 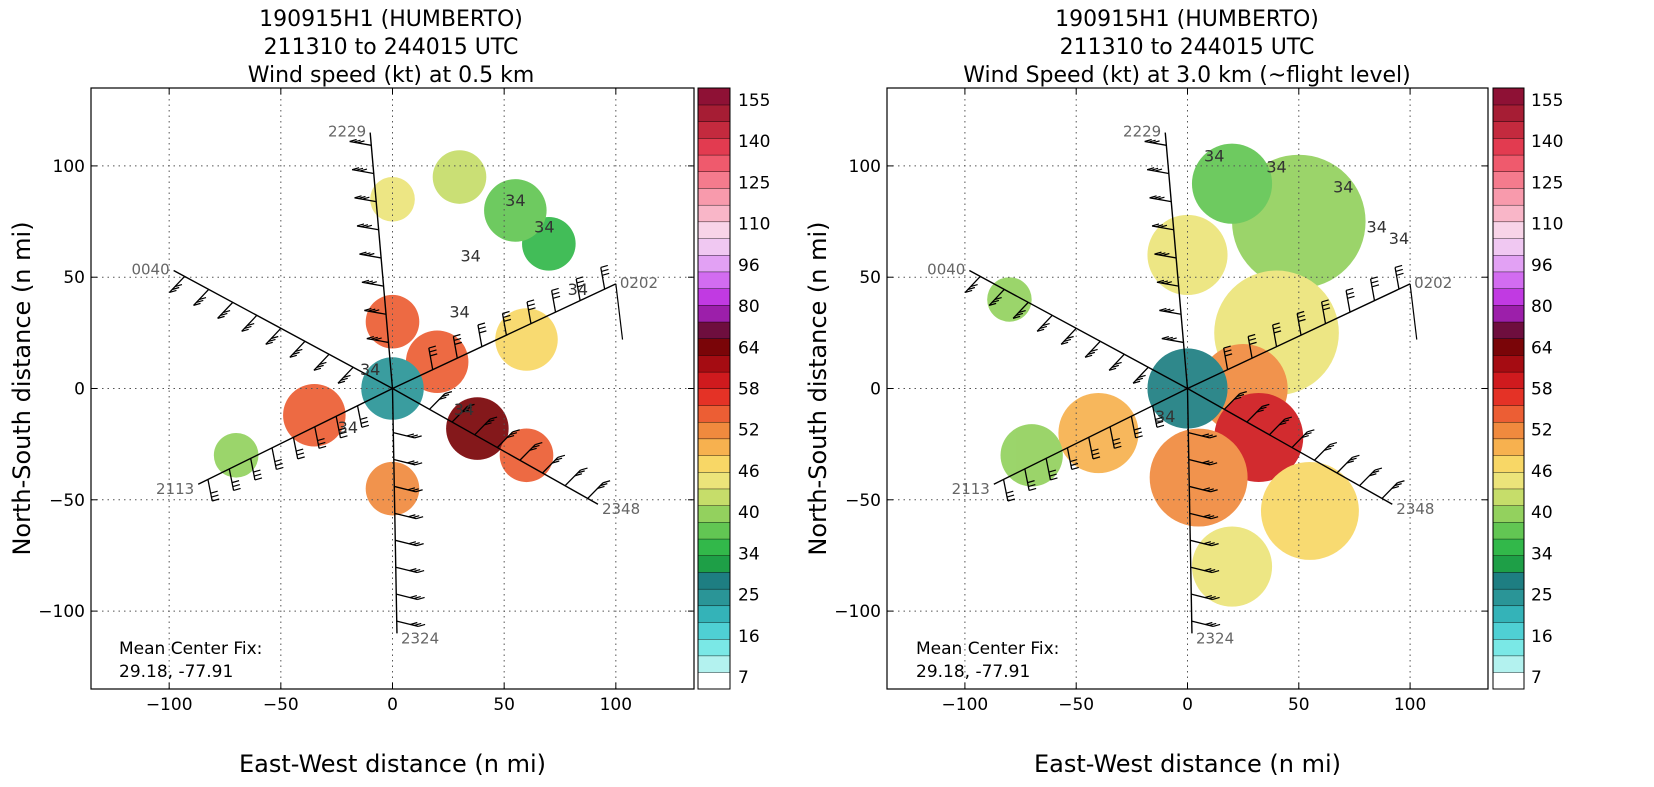 What do you see at coordinates (818, 388) in the screenshot?
I see `y-axis-label: North-South distance (n mi)` at bounding box center [818, 388].